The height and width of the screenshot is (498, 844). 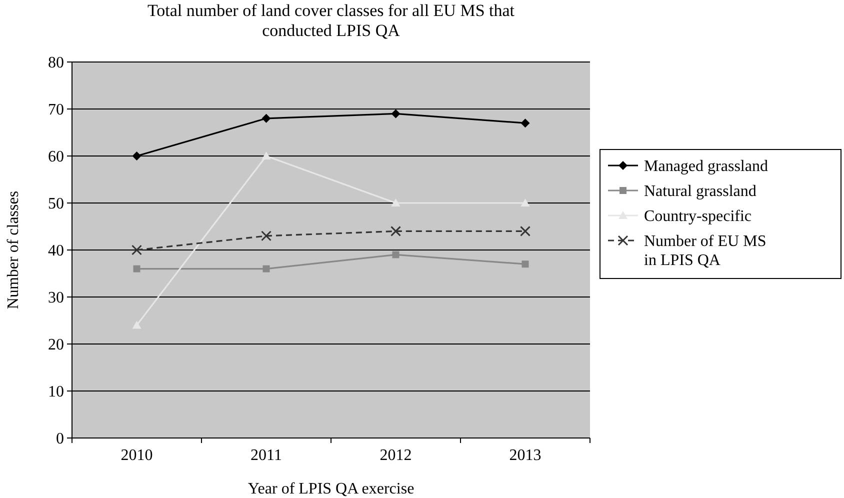 What do you see at coordinates (266, 455) in the screenshot?
I see `x-tick-label: 2011` at bounding box center [266, 455].